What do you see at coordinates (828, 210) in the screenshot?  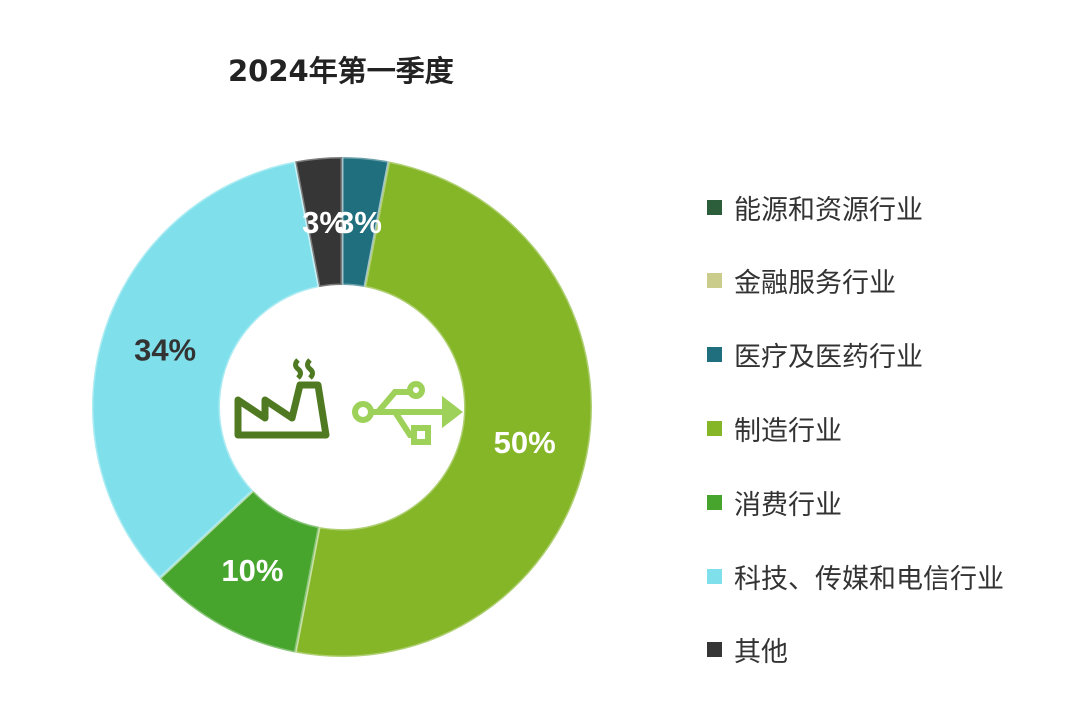 I see `legend-label: 能源和资源行业` at bounding box center [828, 210].